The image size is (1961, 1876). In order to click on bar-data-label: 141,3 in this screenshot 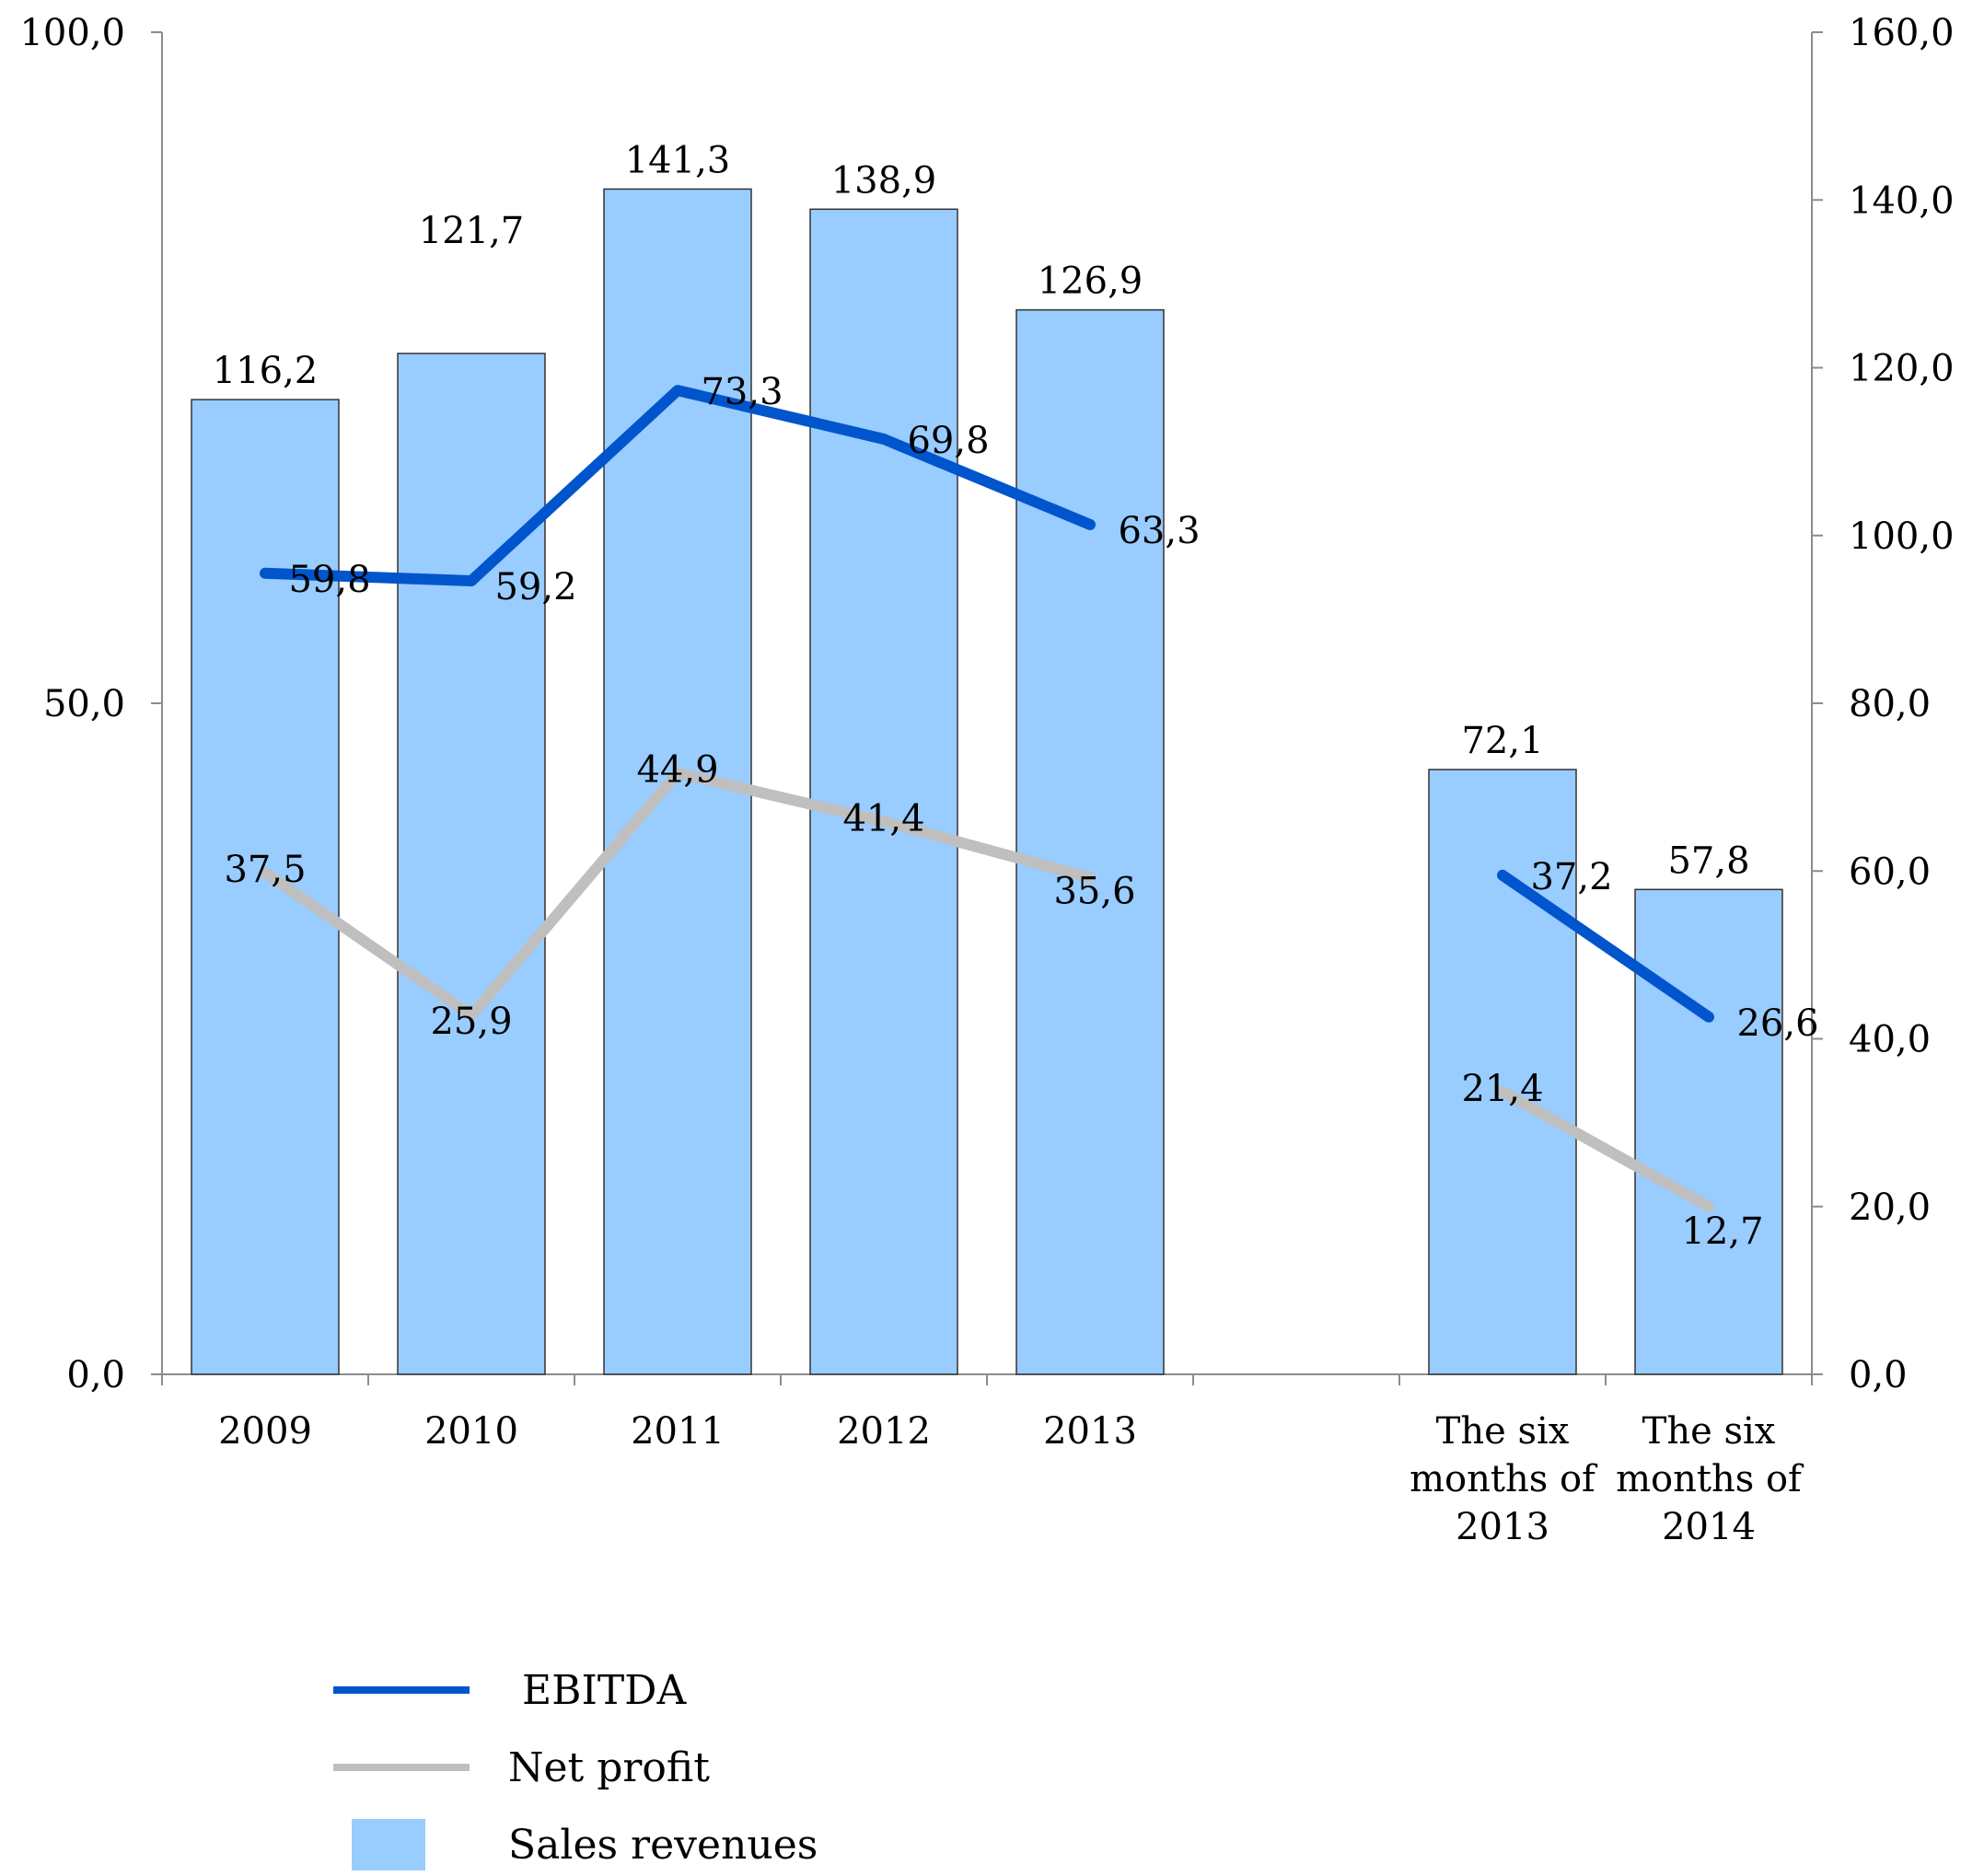, I will do `click(678, 160)`.